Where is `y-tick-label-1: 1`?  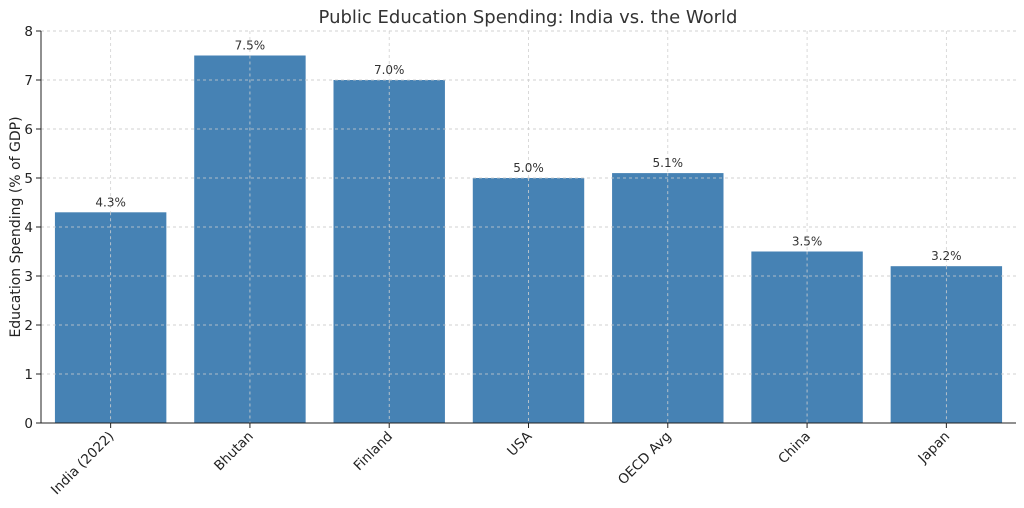
y-tick-label-1: 1 is located at coordinates (28, 375).